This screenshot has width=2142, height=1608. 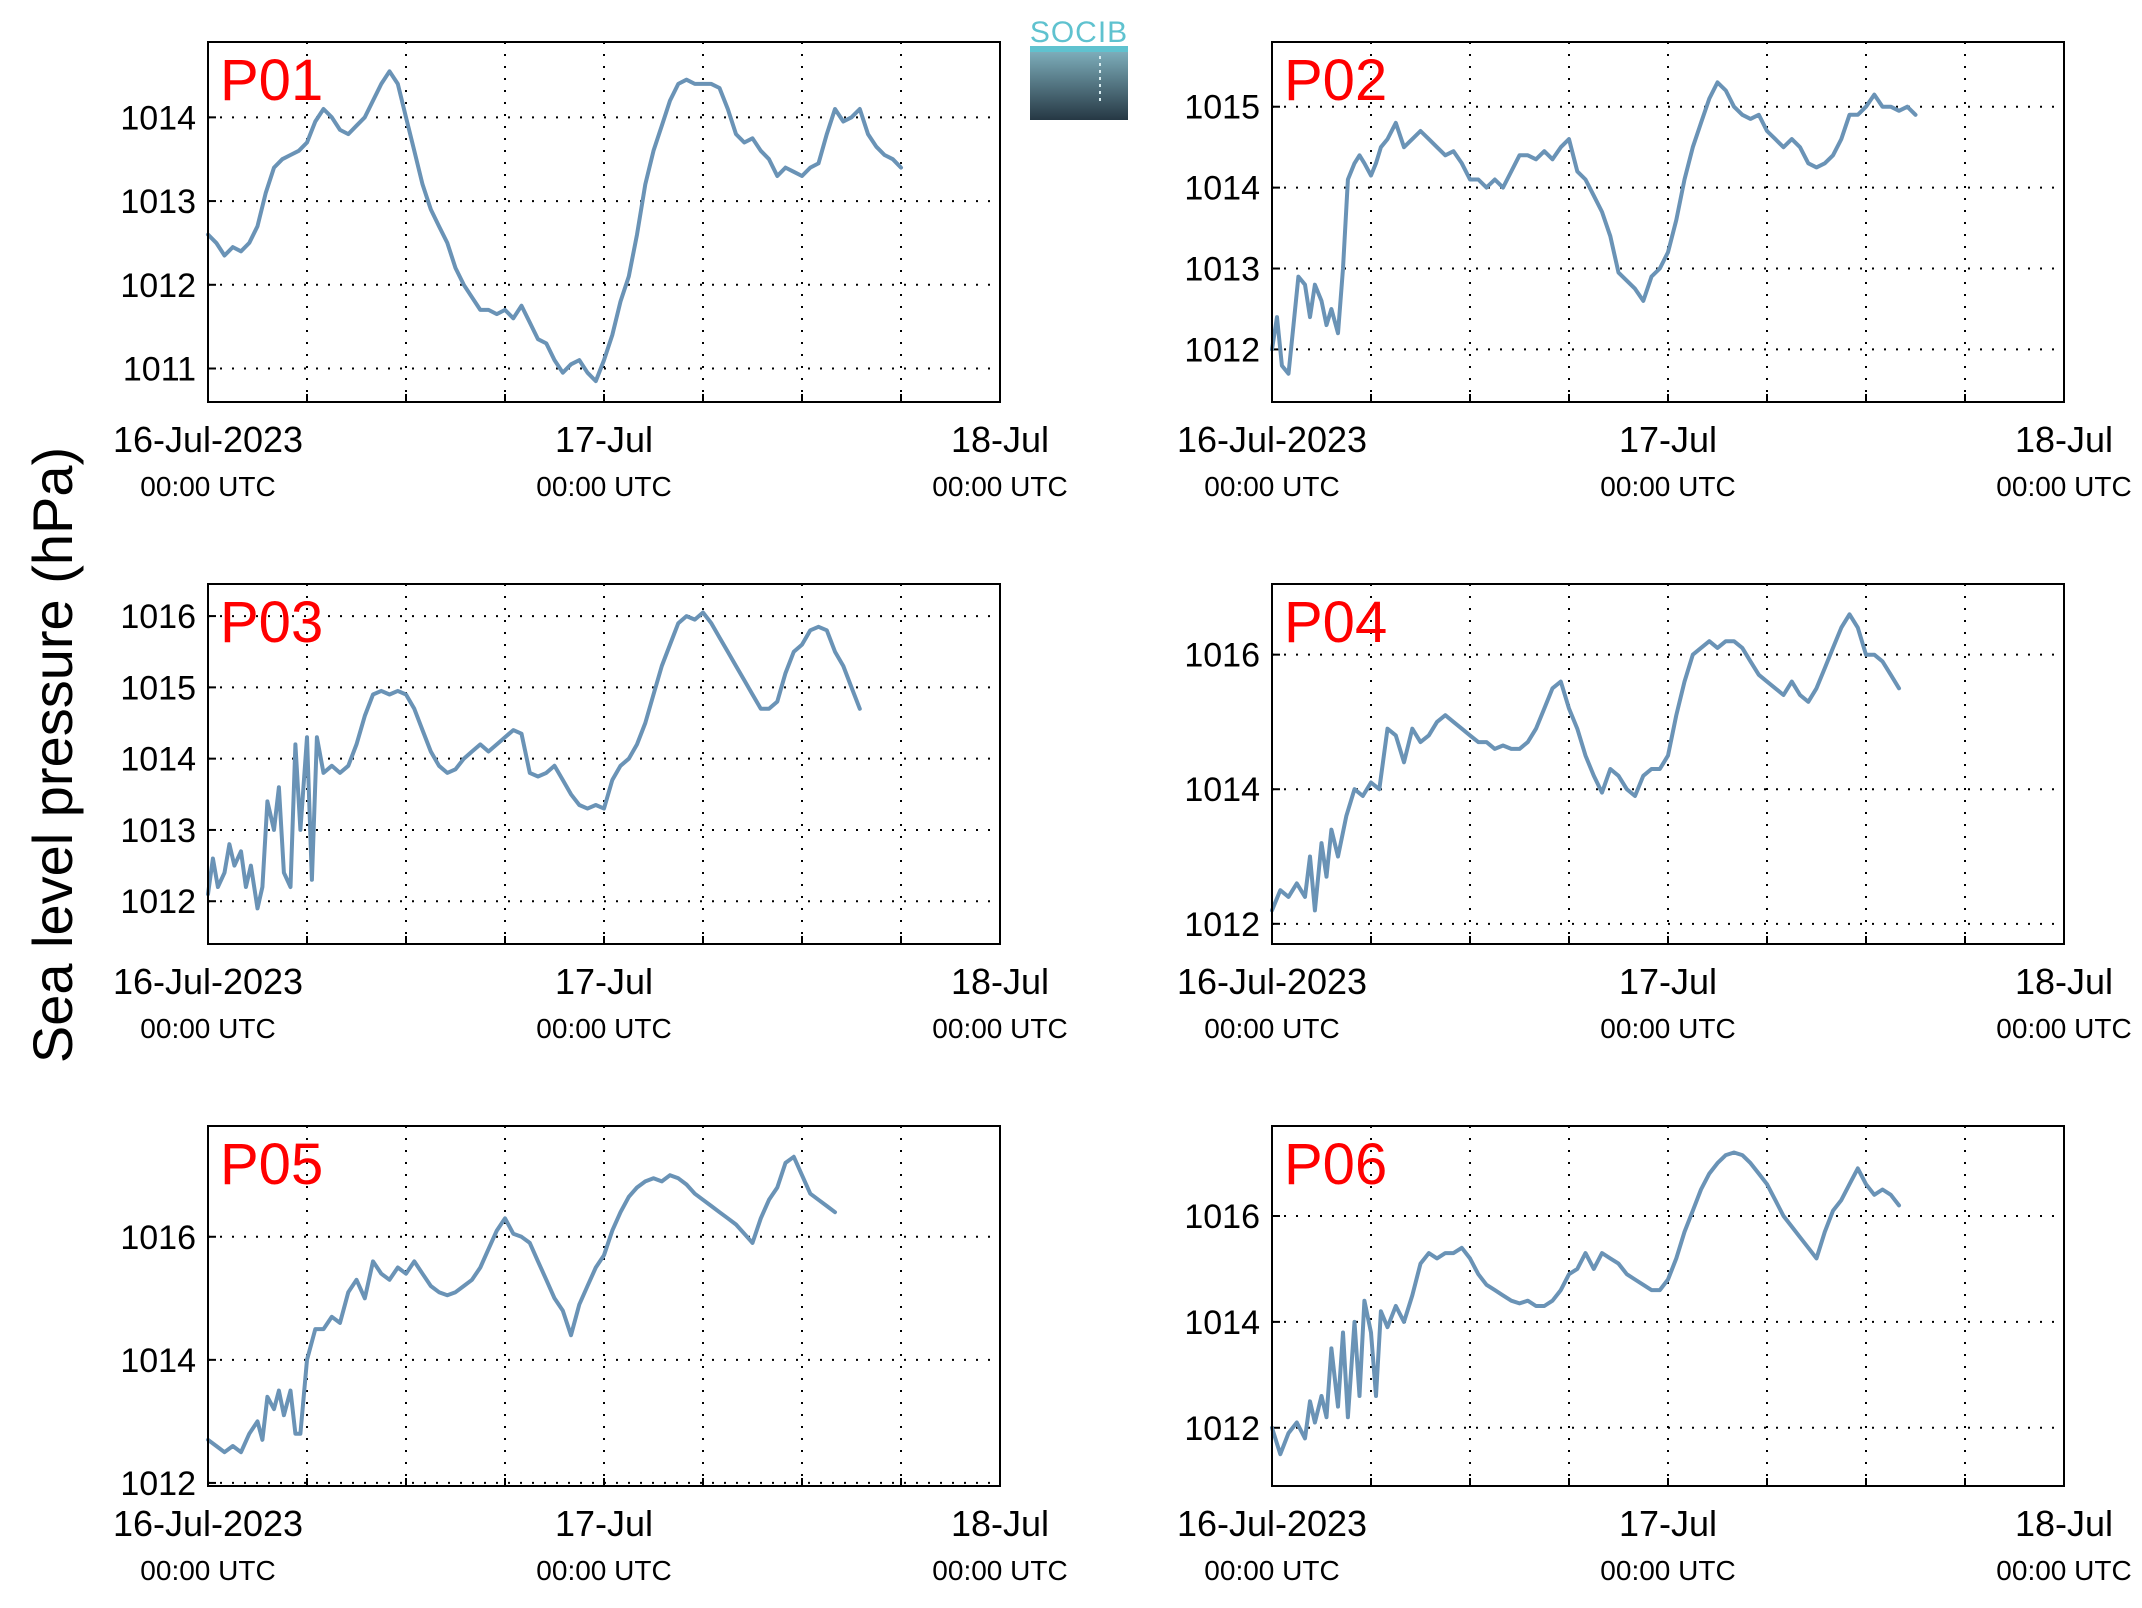 What do you see at coordinates (159, 370) in the screenshot?
I see `y-tick-label: 1011` at bounding box center [159, 370].